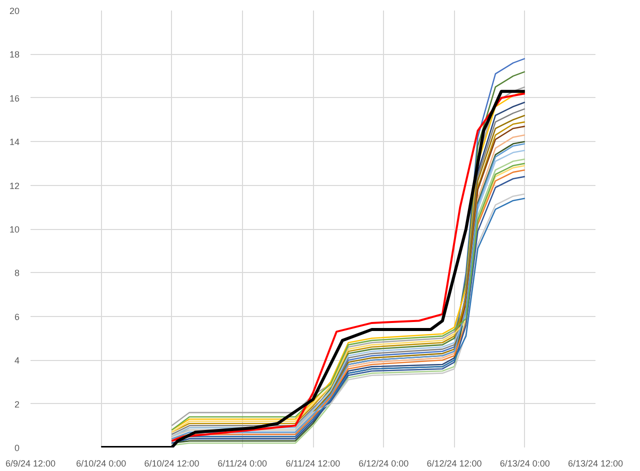  What do you see at coordinates (30, 463) in the screenshot?
I see `x-tick-label: 6/9/24 12:00` at bounding box center [30, 463].